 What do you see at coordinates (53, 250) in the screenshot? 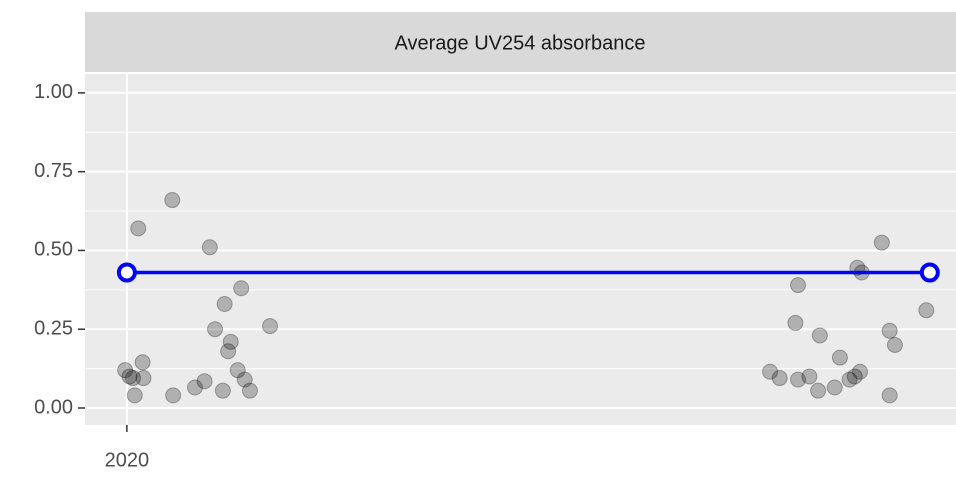
I see `y-tick-label: 0.50` at bounding box center [53, 250].